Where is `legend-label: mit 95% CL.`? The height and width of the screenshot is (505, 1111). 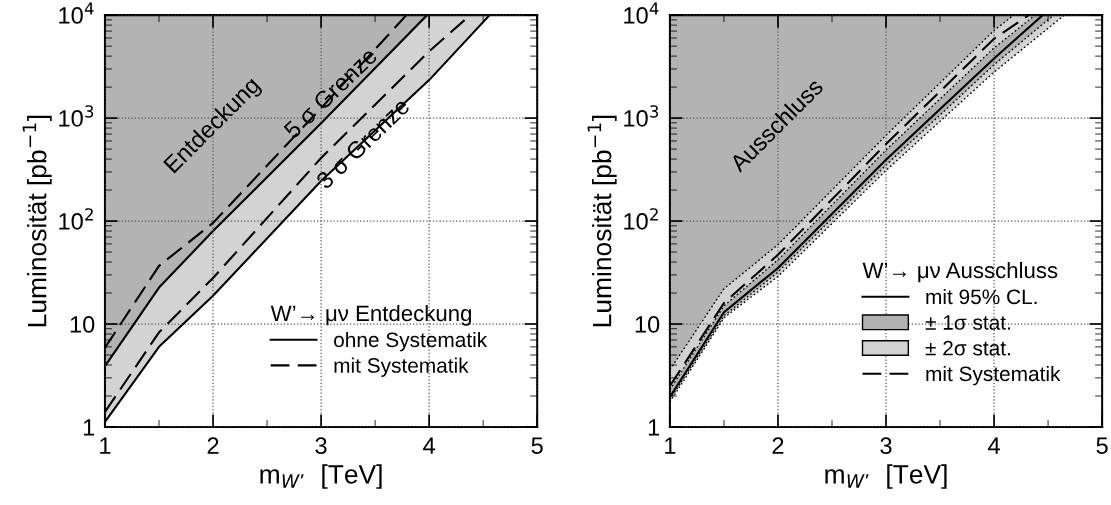 legend-label: mit 95% CL. is located at coordinates (981, 296).